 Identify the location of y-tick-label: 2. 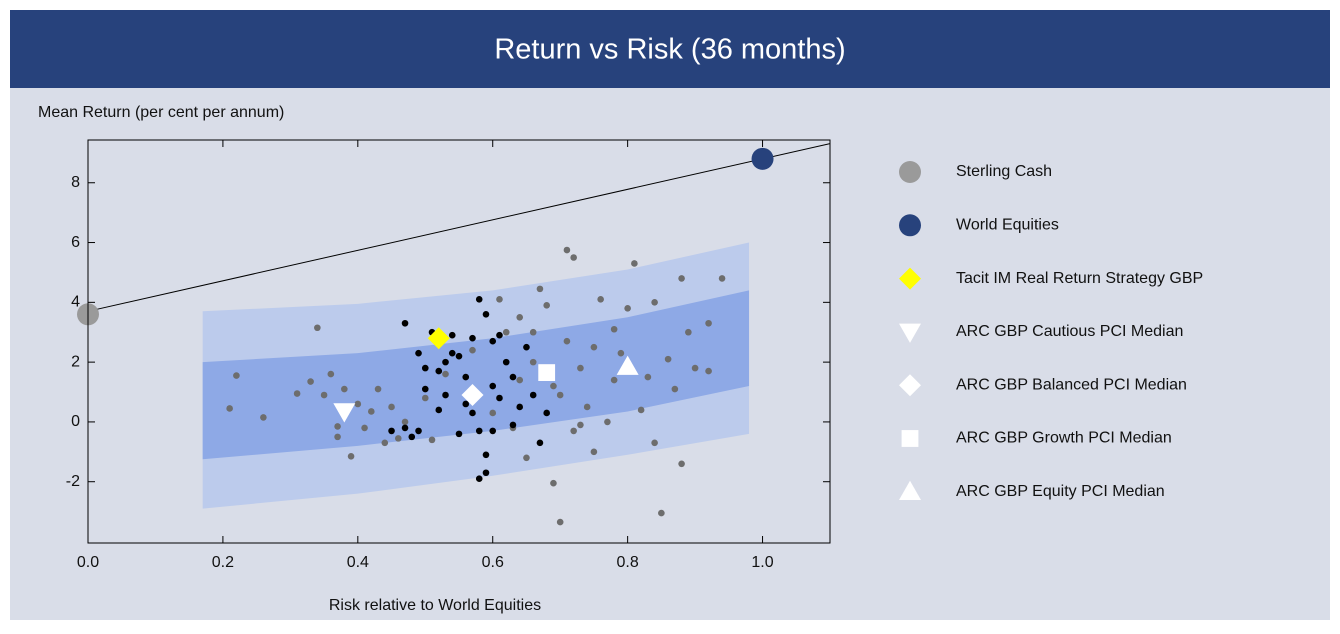
(75, 361).